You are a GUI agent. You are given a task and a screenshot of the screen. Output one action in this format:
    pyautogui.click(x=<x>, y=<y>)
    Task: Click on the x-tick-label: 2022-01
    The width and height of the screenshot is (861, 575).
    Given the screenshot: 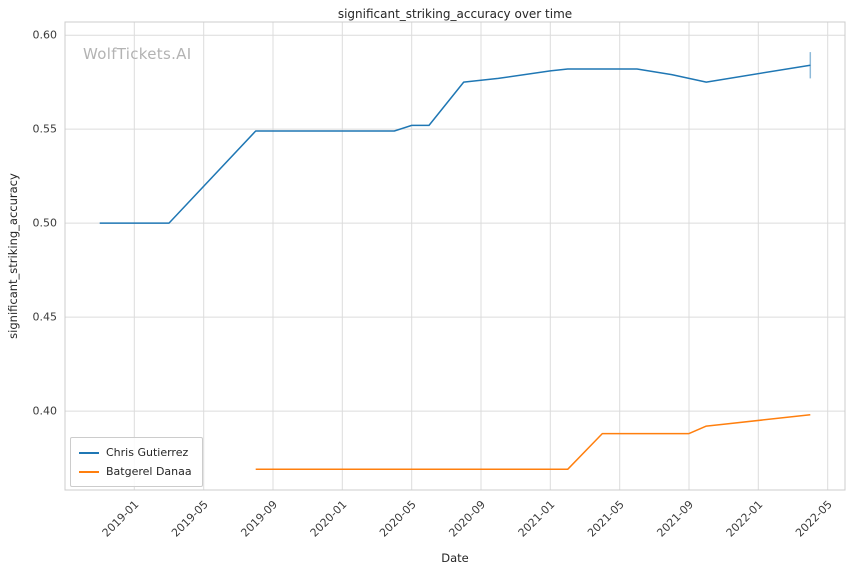 What is the action you would take?
    pyautogui.click(x=745, y=519)
    